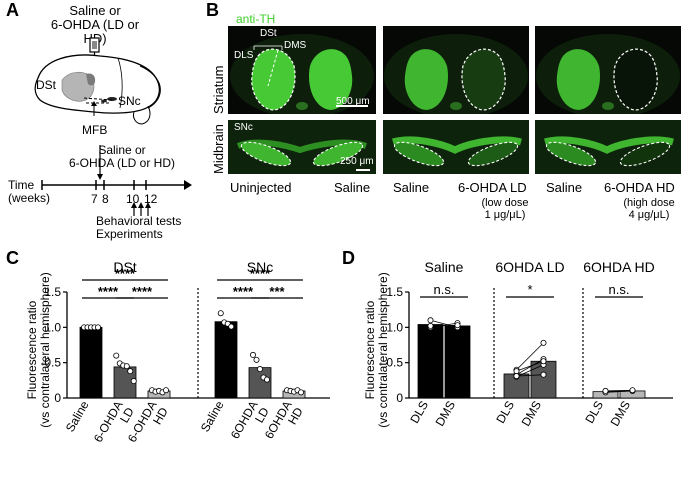  I want to click on scalebar-250: 250 μm, so click(357, 161).